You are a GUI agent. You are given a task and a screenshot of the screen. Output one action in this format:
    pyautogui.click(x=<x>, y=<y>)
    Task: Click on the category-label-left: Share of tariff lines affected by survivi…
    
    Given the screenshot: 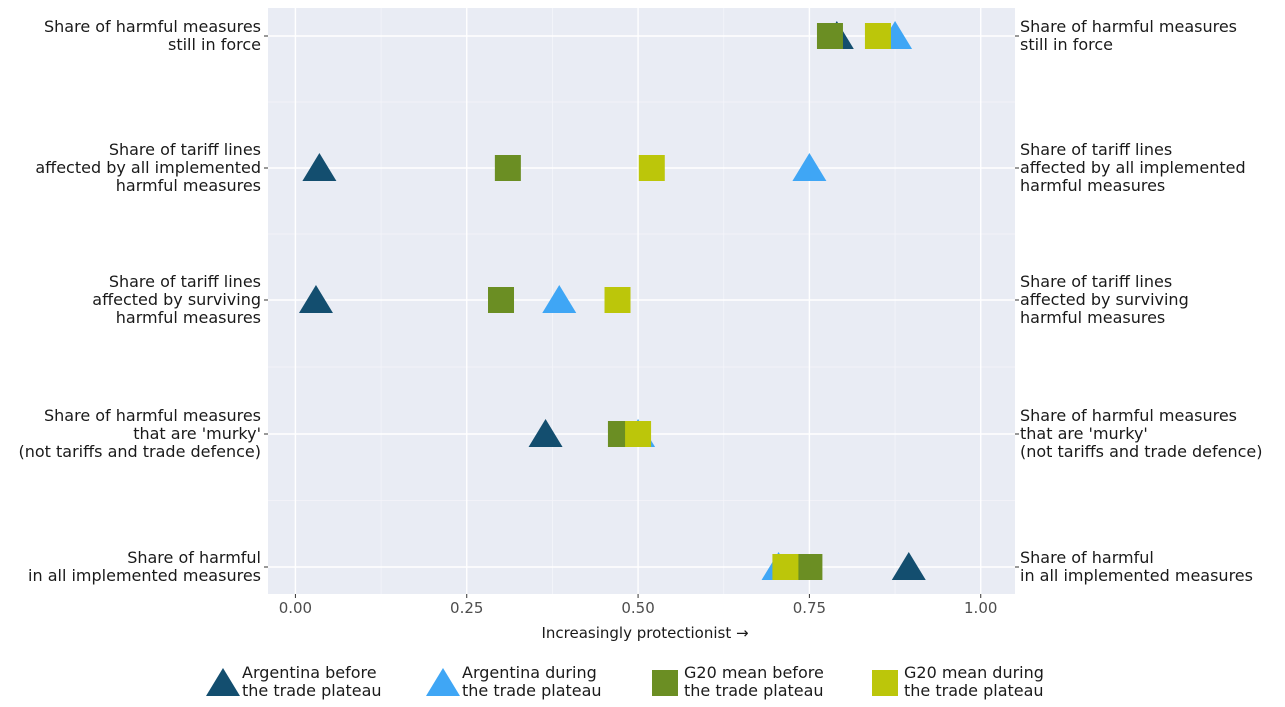 What is the action you would take?
    pyautogui.click(x=176, y=299)
    